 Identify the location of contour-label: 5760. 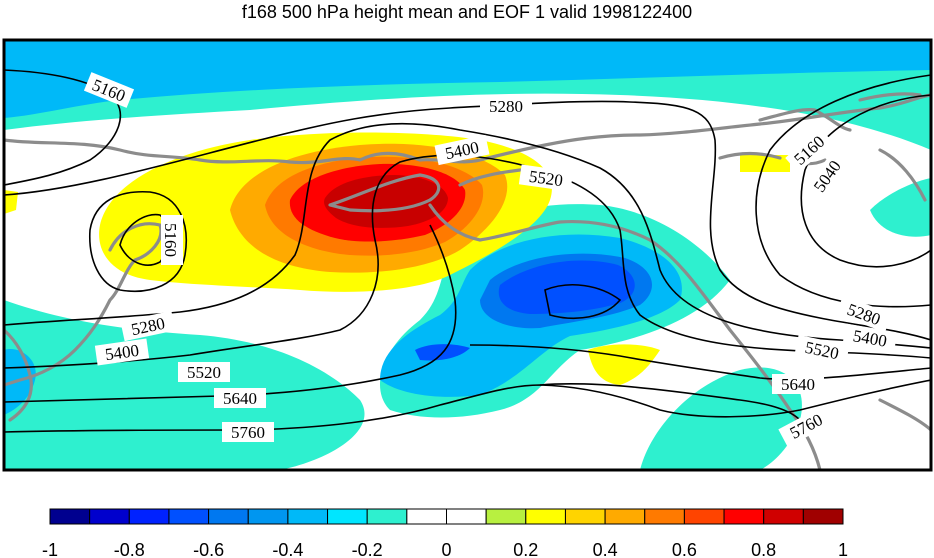
(248, 432).